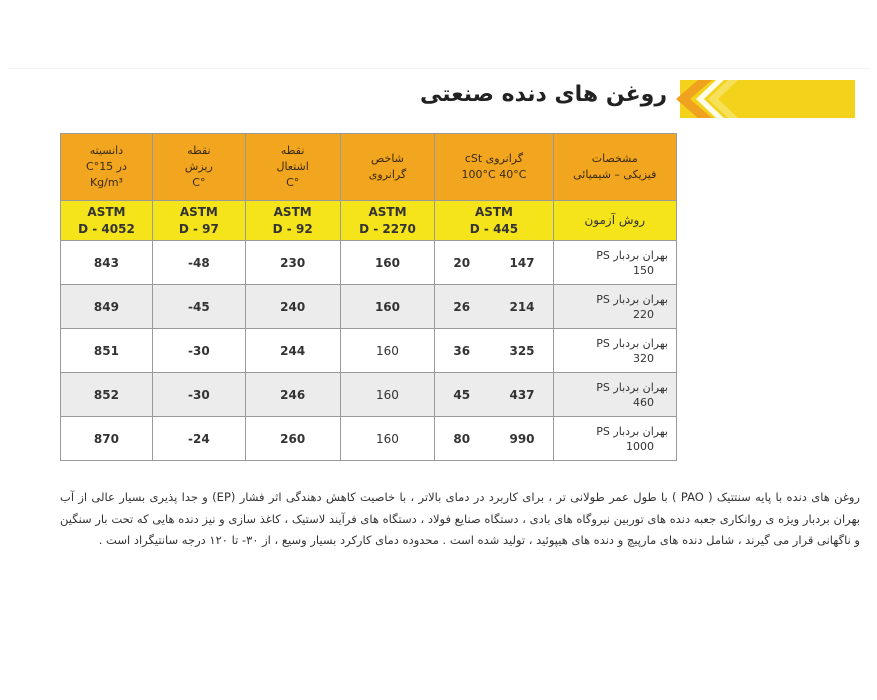  What do you see at coordinates (387, 220) in the screenshot?
I see `method-cell: ASTM D - 2270` at bounding box center [387, 220].